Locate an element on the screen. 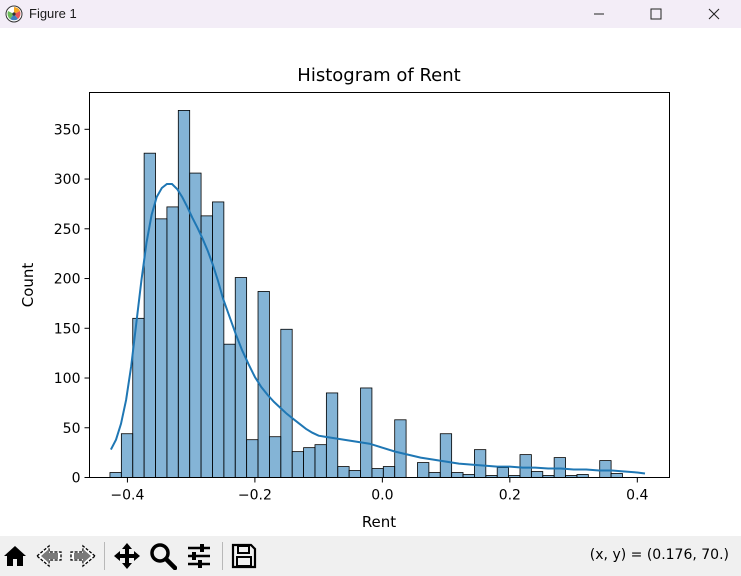 The width and height of the screenshot is (741, 576). home-icon is located at coordinates (15, 556).